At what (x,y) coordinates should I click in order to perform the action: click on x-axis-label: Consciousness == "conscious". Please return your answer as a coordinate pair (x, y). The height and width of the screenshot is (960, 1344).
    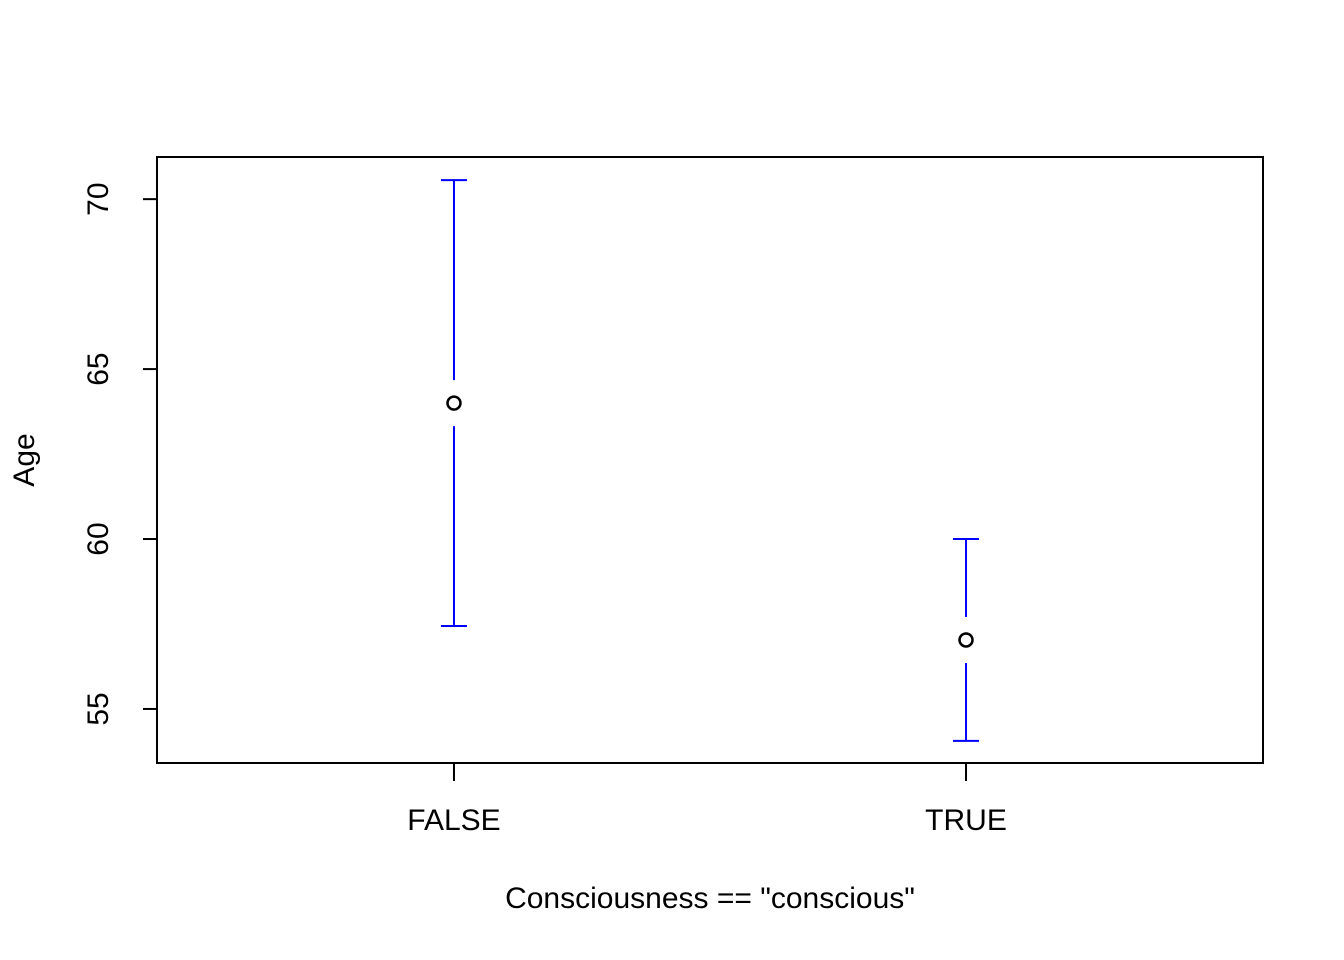
    Looking at the image, I should click on (710, 898).